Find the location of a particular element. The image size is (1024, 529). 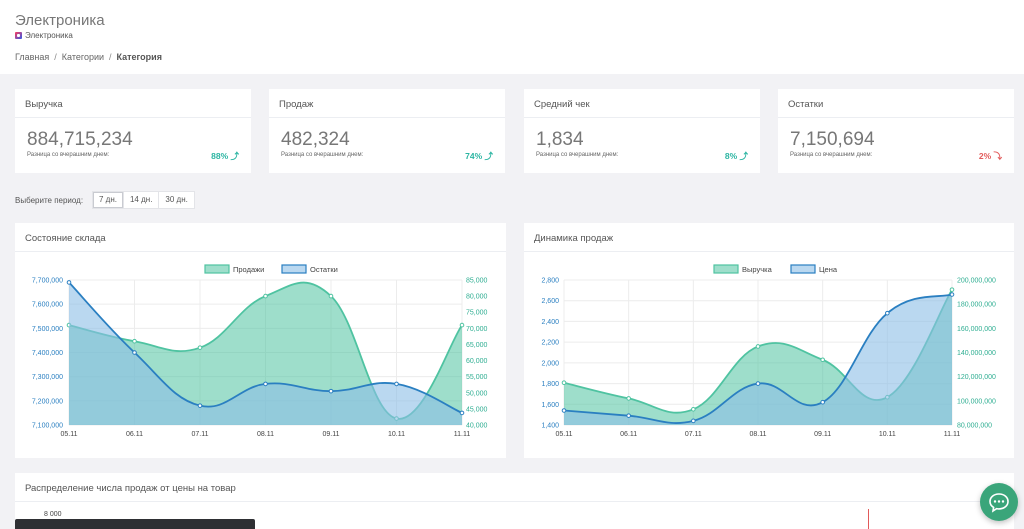

chart-title: Динамика продаж is located at coordinates (574, 238).